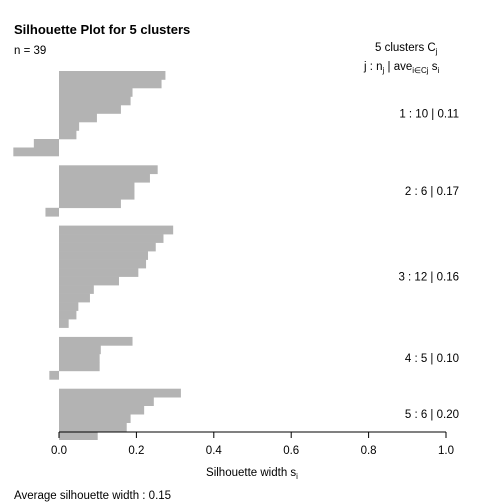 The image size is (504, 504). I want to click on x-axis: 0.0 0.2 0.4 0.6 0.8 1.0, so click(252, 444).